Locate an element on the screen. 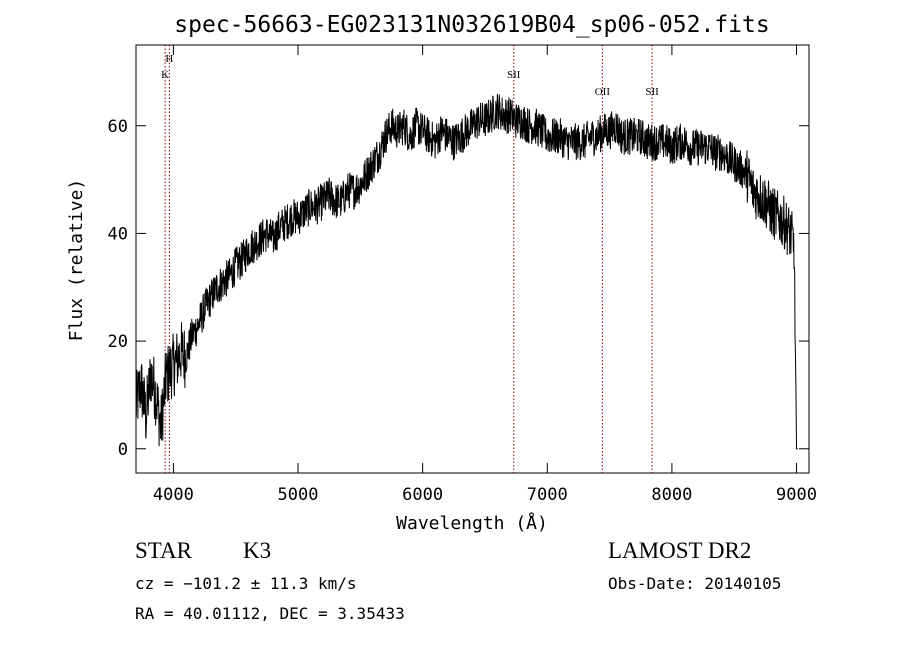 The image size is (900, 649). spectral-line-label: OII is located at coordinates (603, 92).